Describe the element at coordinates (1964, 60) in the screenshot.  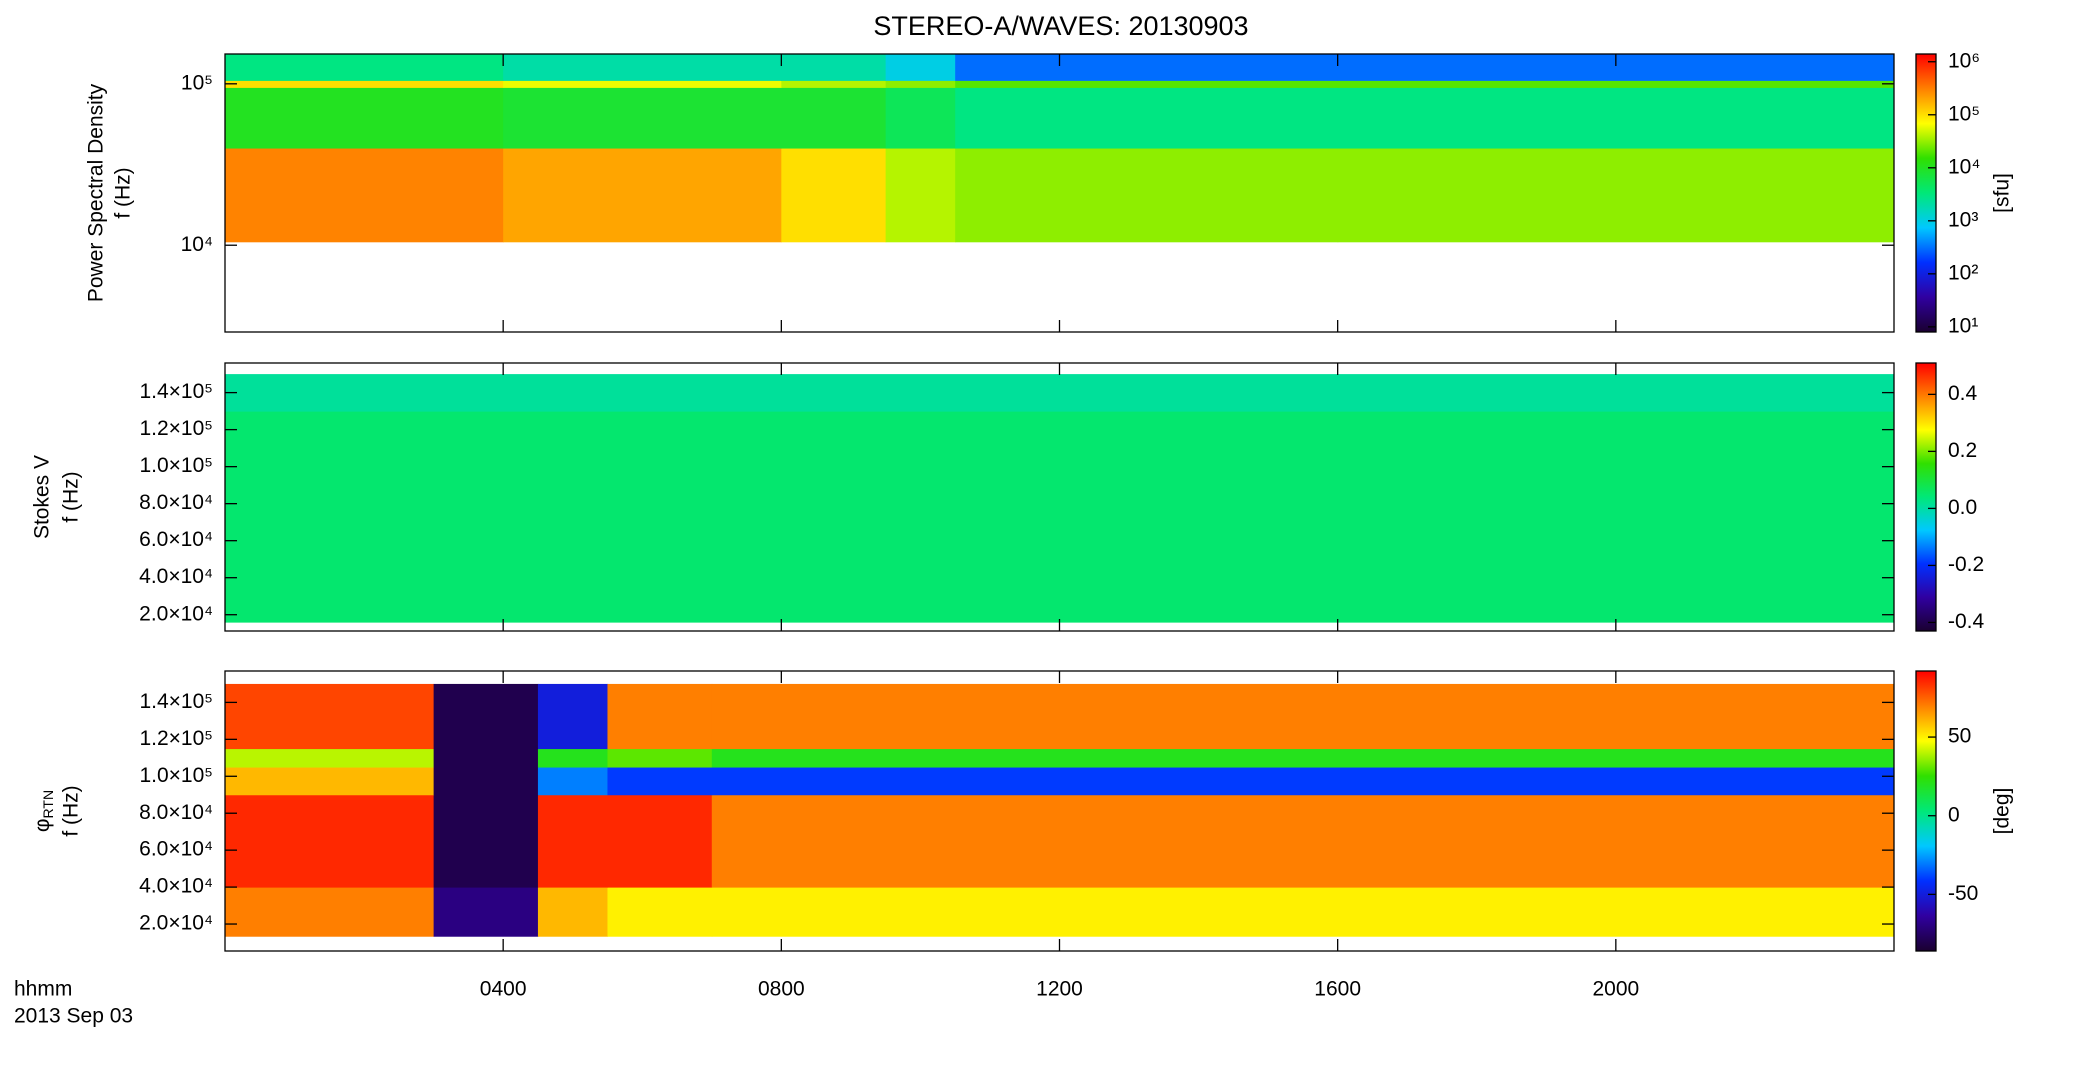
I see `colorbar-tick-label: 10⁶` at that location.